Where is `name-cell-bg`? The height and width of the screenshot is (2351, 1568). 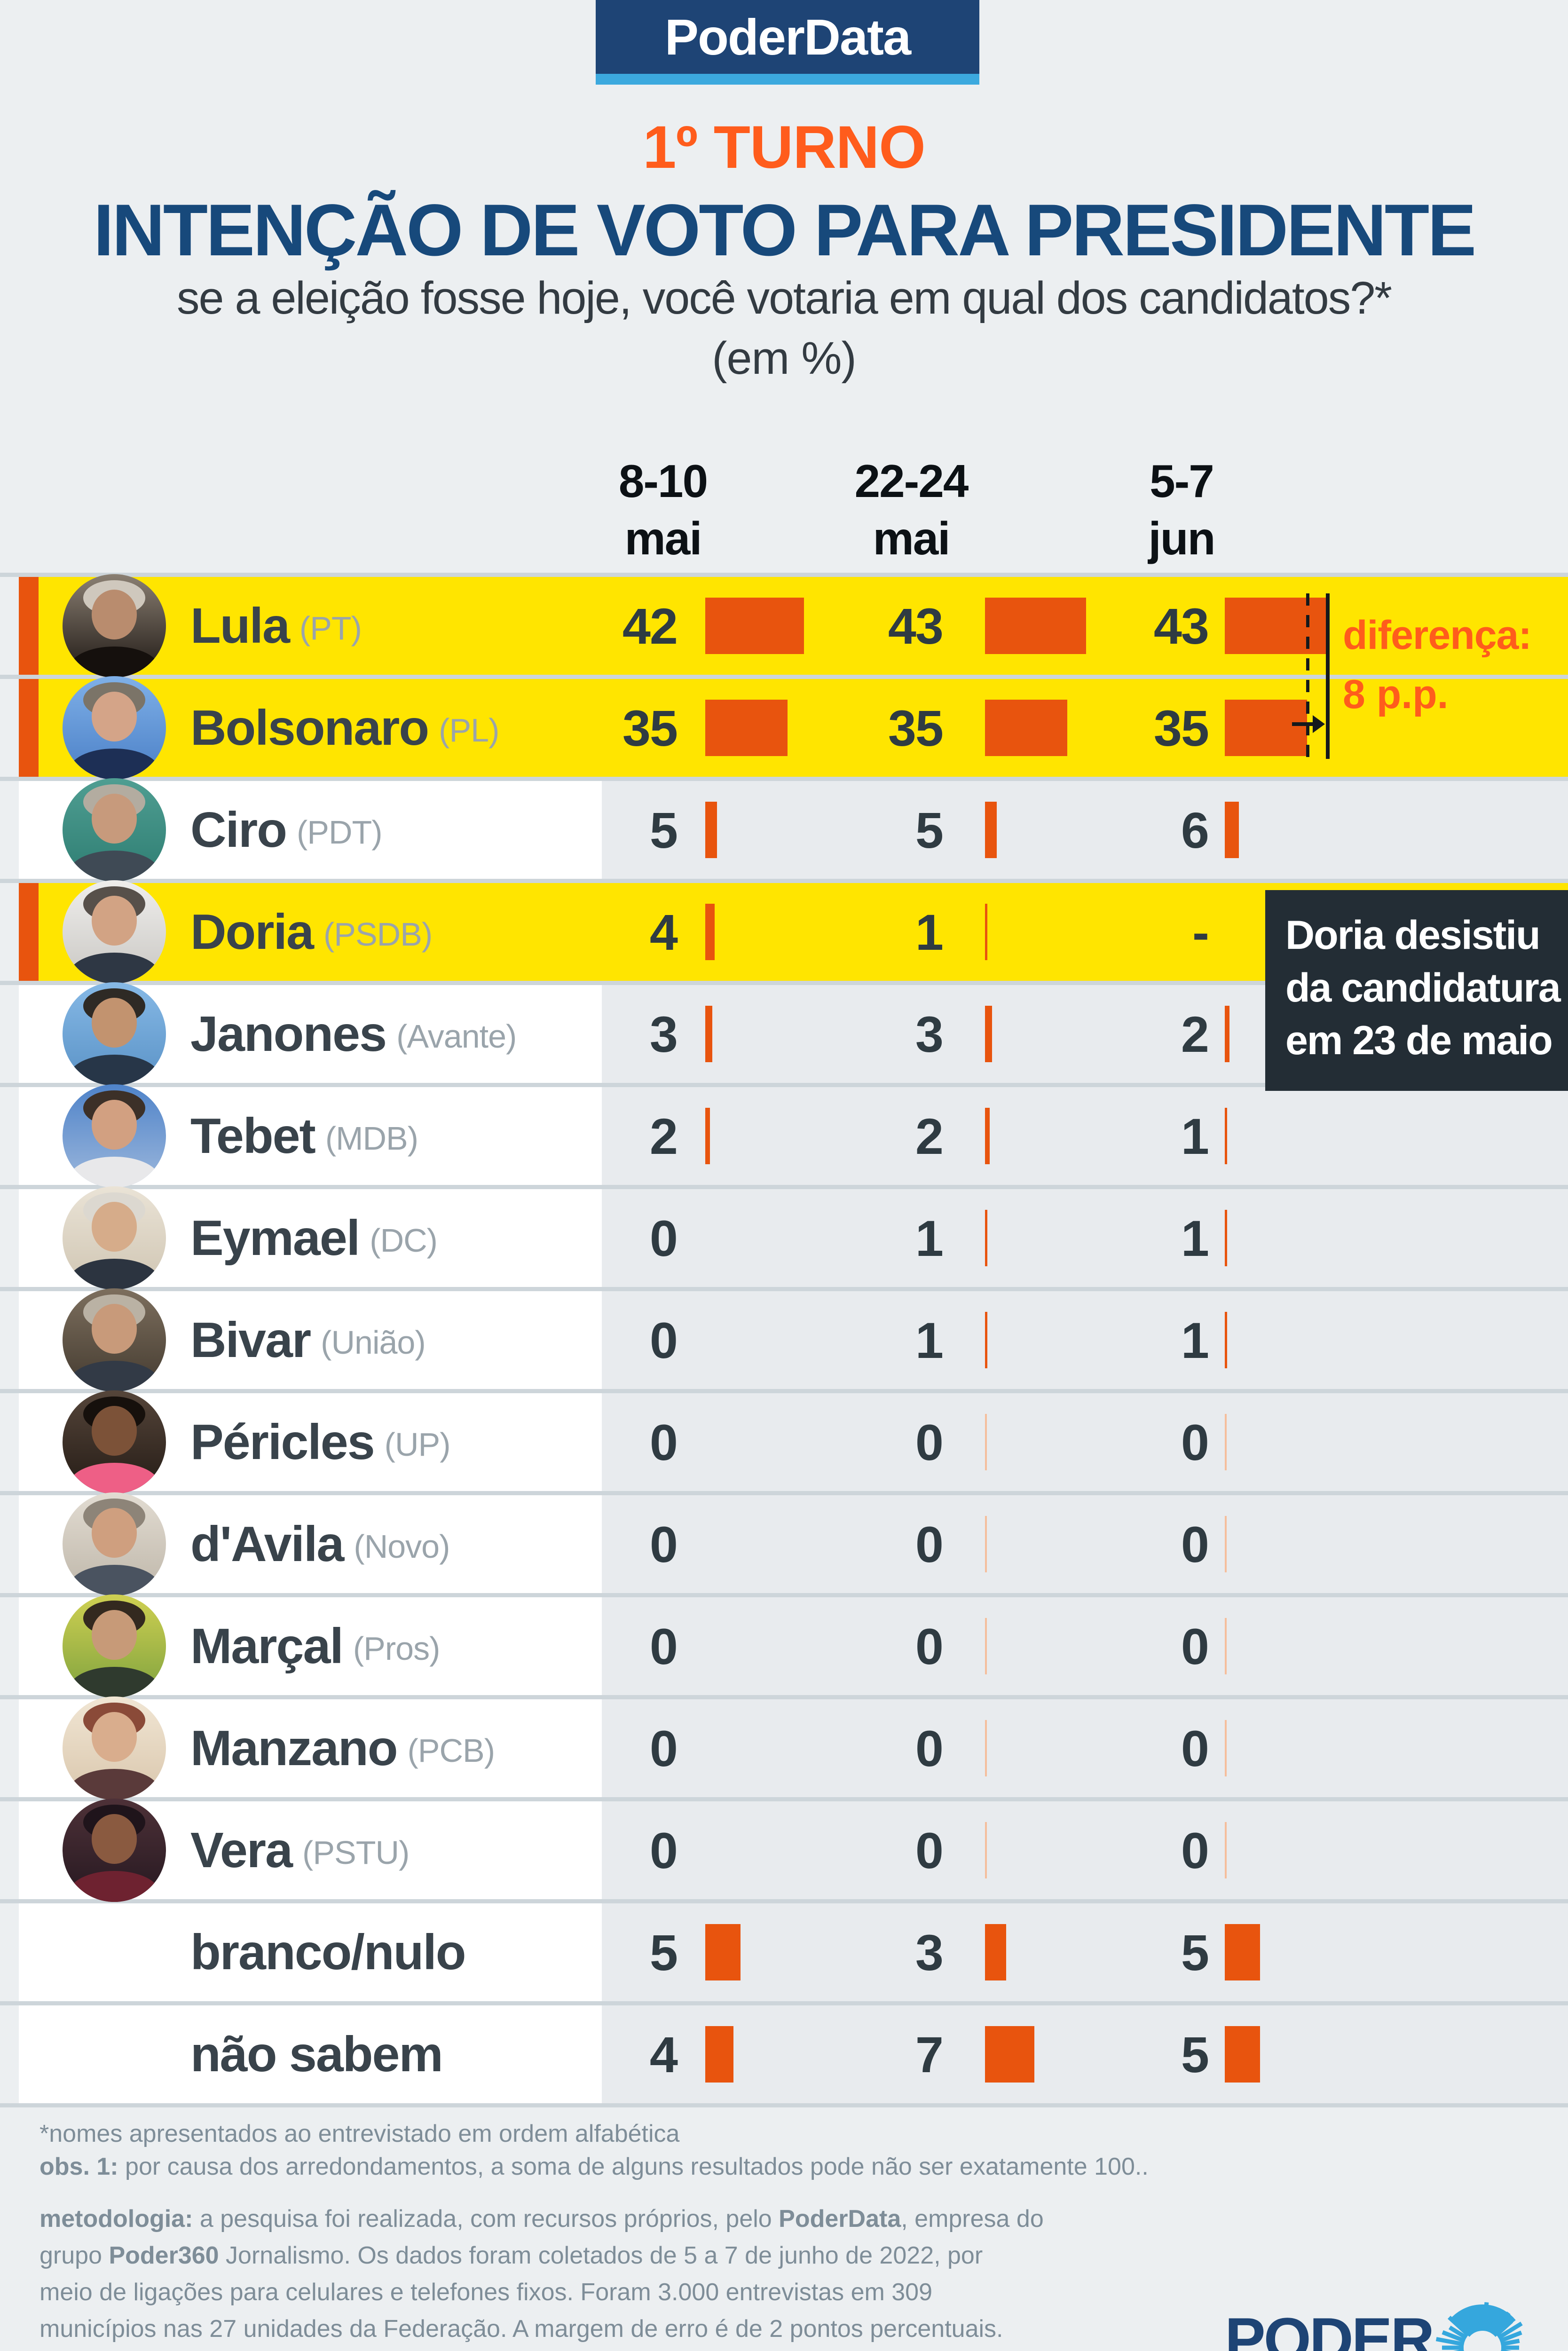 name-cell-bg is located at coordinates (310, 2054).